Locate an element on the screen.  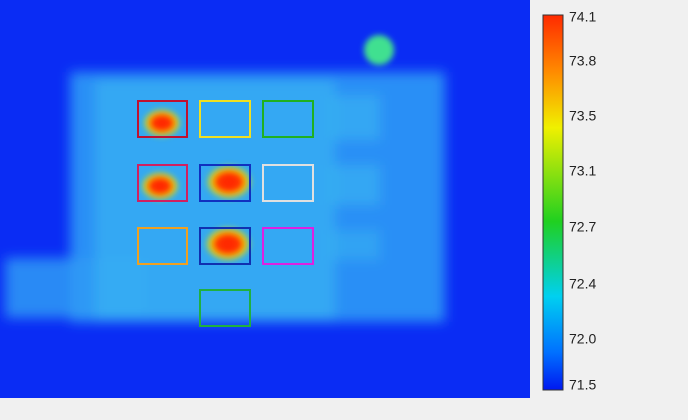
colorbar-label: 72.0 is located at coordinates (582, 339).